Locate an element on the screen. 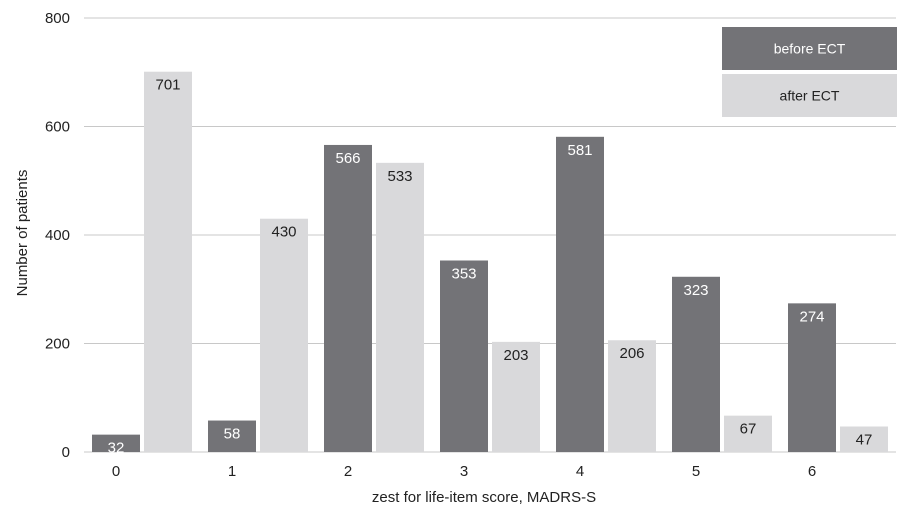  data-label: 581 is located at coordinates (579, 150).